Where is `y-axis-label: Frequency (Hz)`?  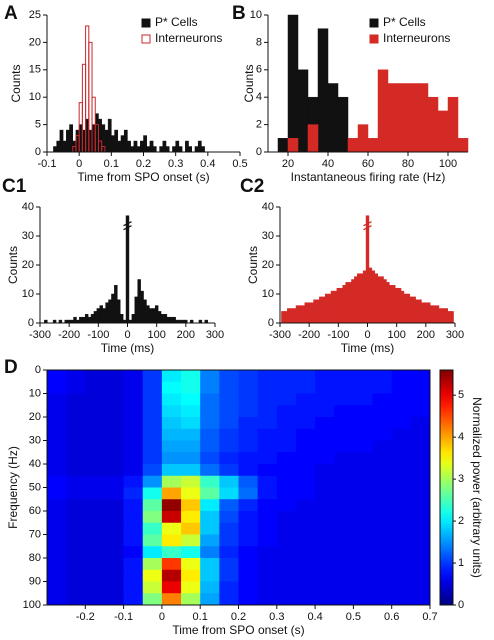
y-axis-label: Frequency (Hz) is located at coordinates (13, 487).